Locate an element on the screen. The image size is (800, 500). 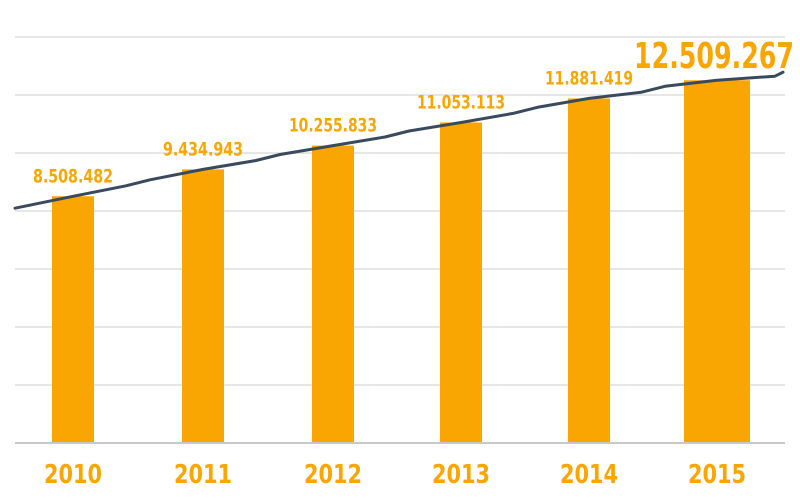
bar-2014 is located at coordinates (589, 271).